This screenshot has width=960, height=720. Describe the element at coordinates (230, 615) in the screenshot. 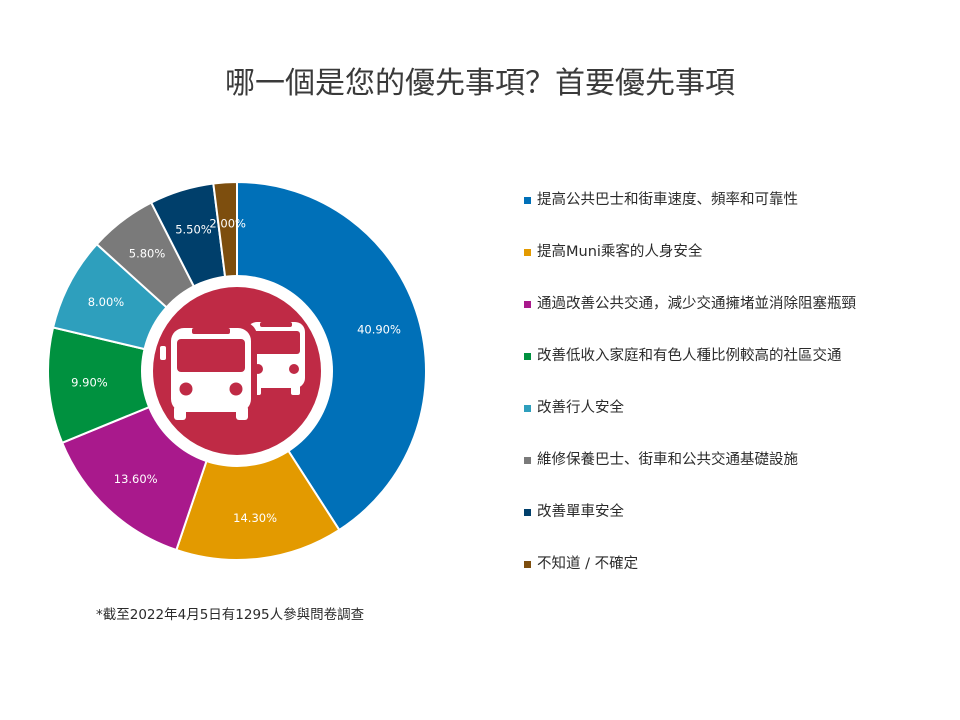

I see `survey-footnote: *截至2022年4月5日有1295人參與問卷調查` at that location.